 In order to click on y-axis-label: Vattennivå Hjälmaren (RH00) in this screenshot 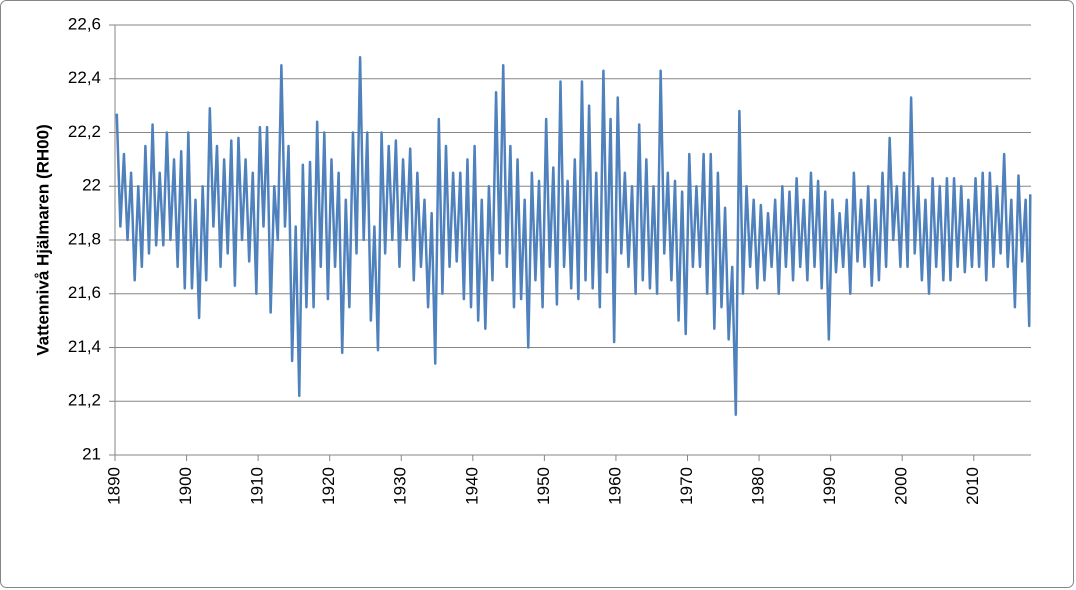, I will do `click(42, 239)`.